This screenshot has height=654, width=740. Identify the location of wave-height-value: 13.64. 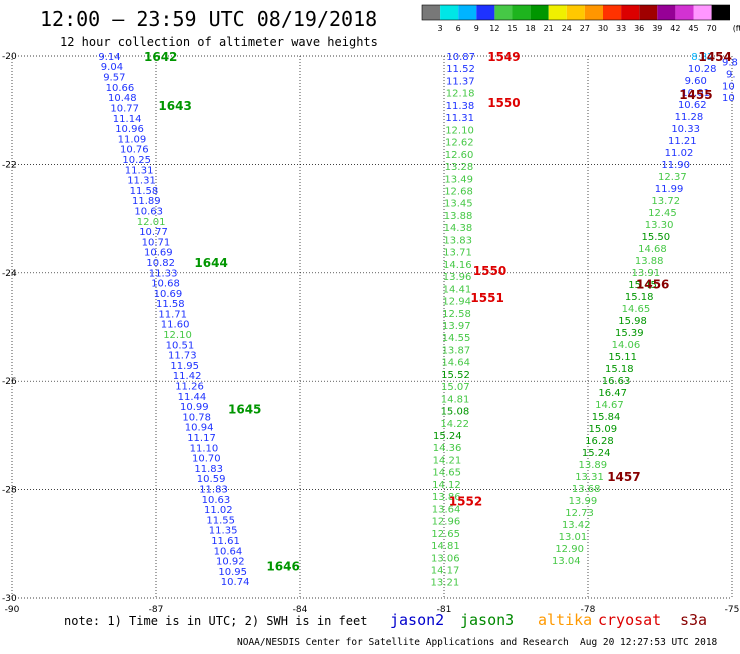
(446, 509).